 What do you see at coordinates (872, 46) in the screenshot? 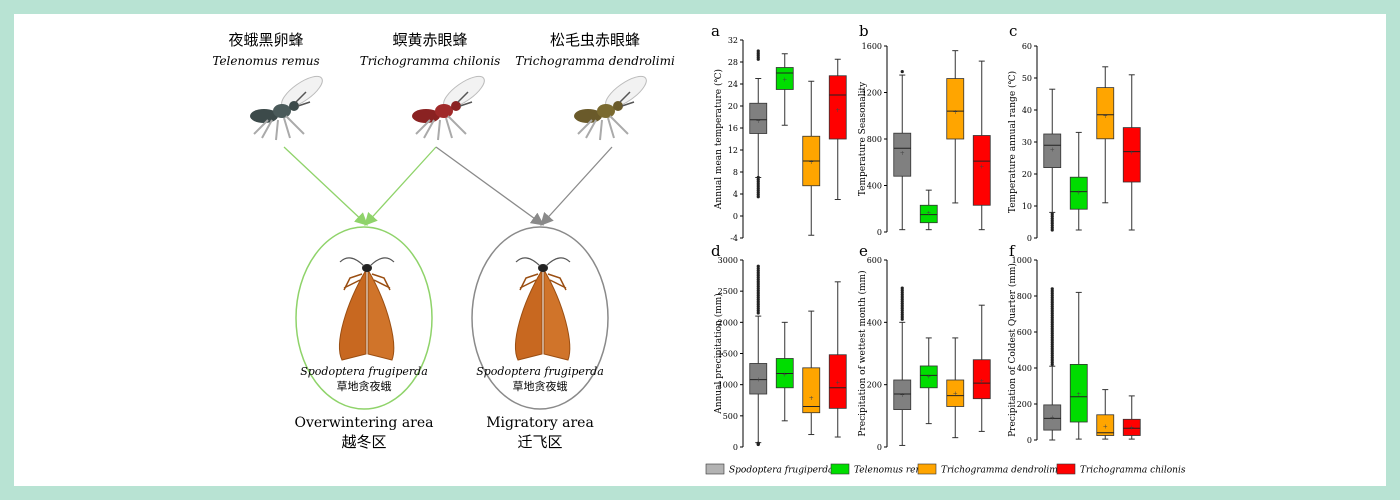
I see `y-tick-label: 1600` at bounding box center [872, 46].